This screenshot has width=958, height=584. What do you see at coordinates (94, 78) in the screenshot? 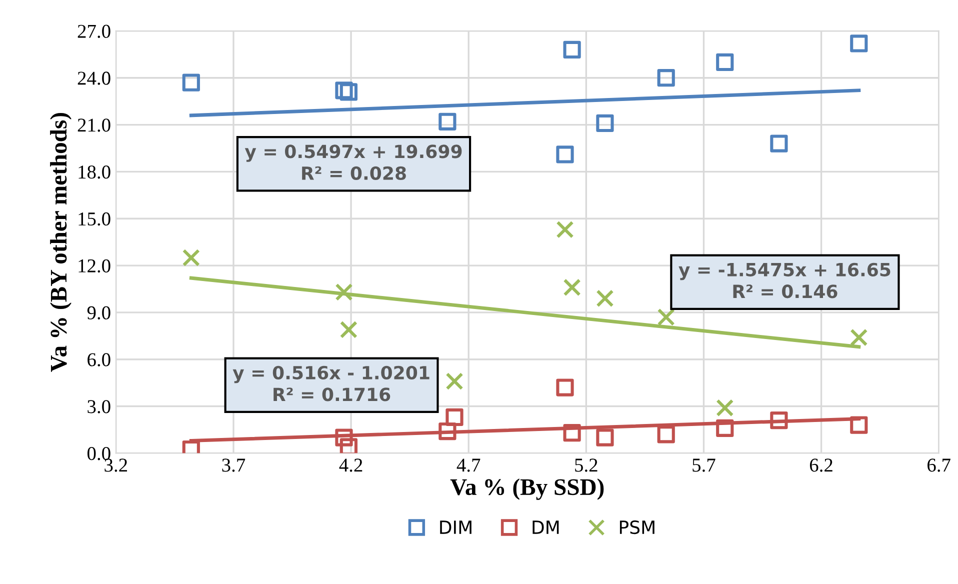
I see `y-tick-label: 24.0` at bounding box center [94, 78].